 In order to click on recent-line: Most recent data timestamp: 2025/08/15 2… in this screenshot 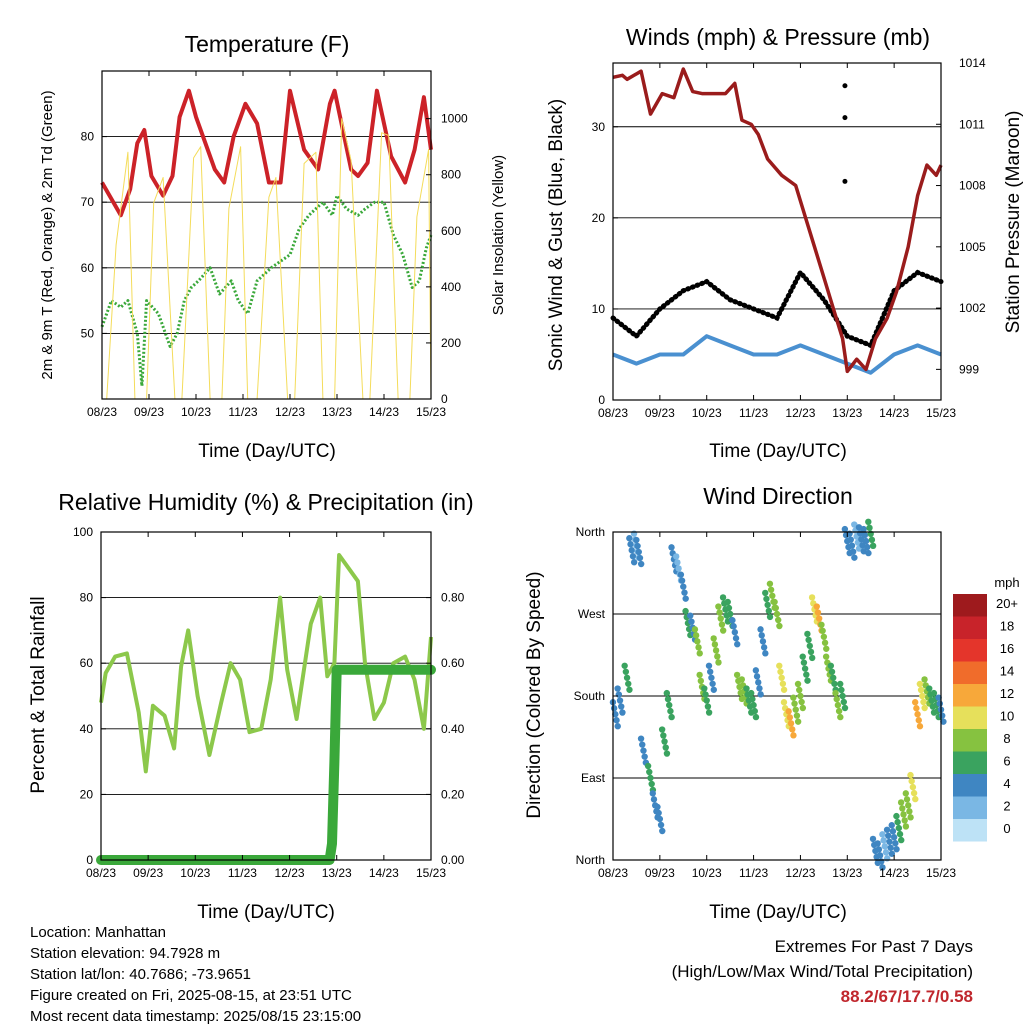, I will do `click(196, 1016)`.